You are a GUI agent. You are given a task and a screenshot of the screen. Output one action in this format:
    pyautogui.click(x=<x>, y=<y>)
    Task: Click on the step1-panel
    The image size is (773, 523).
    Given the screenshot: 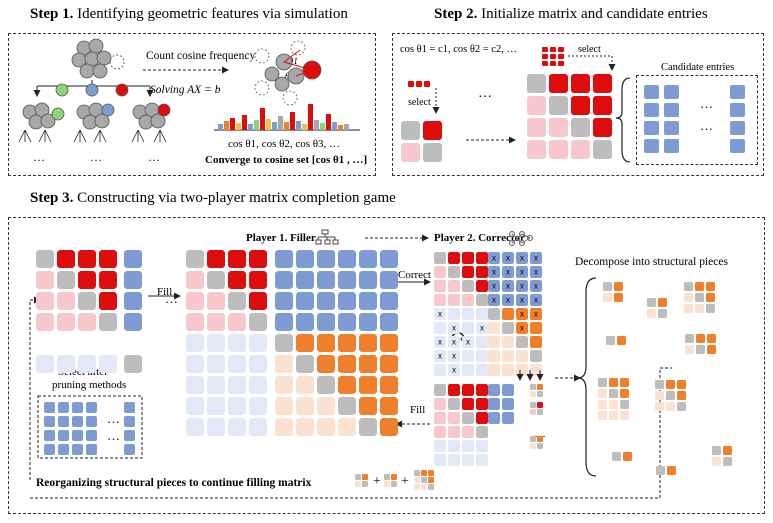 What is the action you would take?
    pyautogui.click(x=192, y=104)
    